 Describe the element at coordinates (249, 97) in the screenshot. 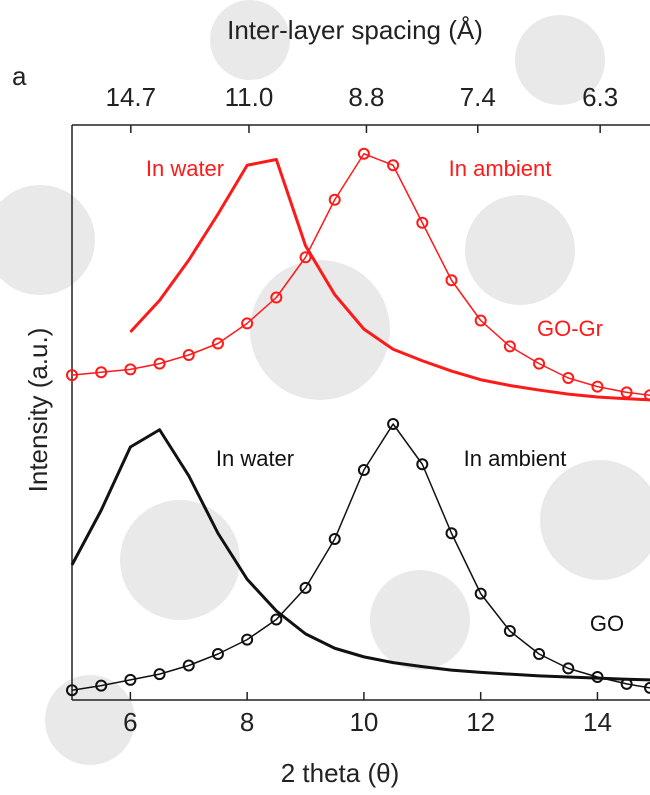

I see `x2-tick-label: 11.0` at that location.